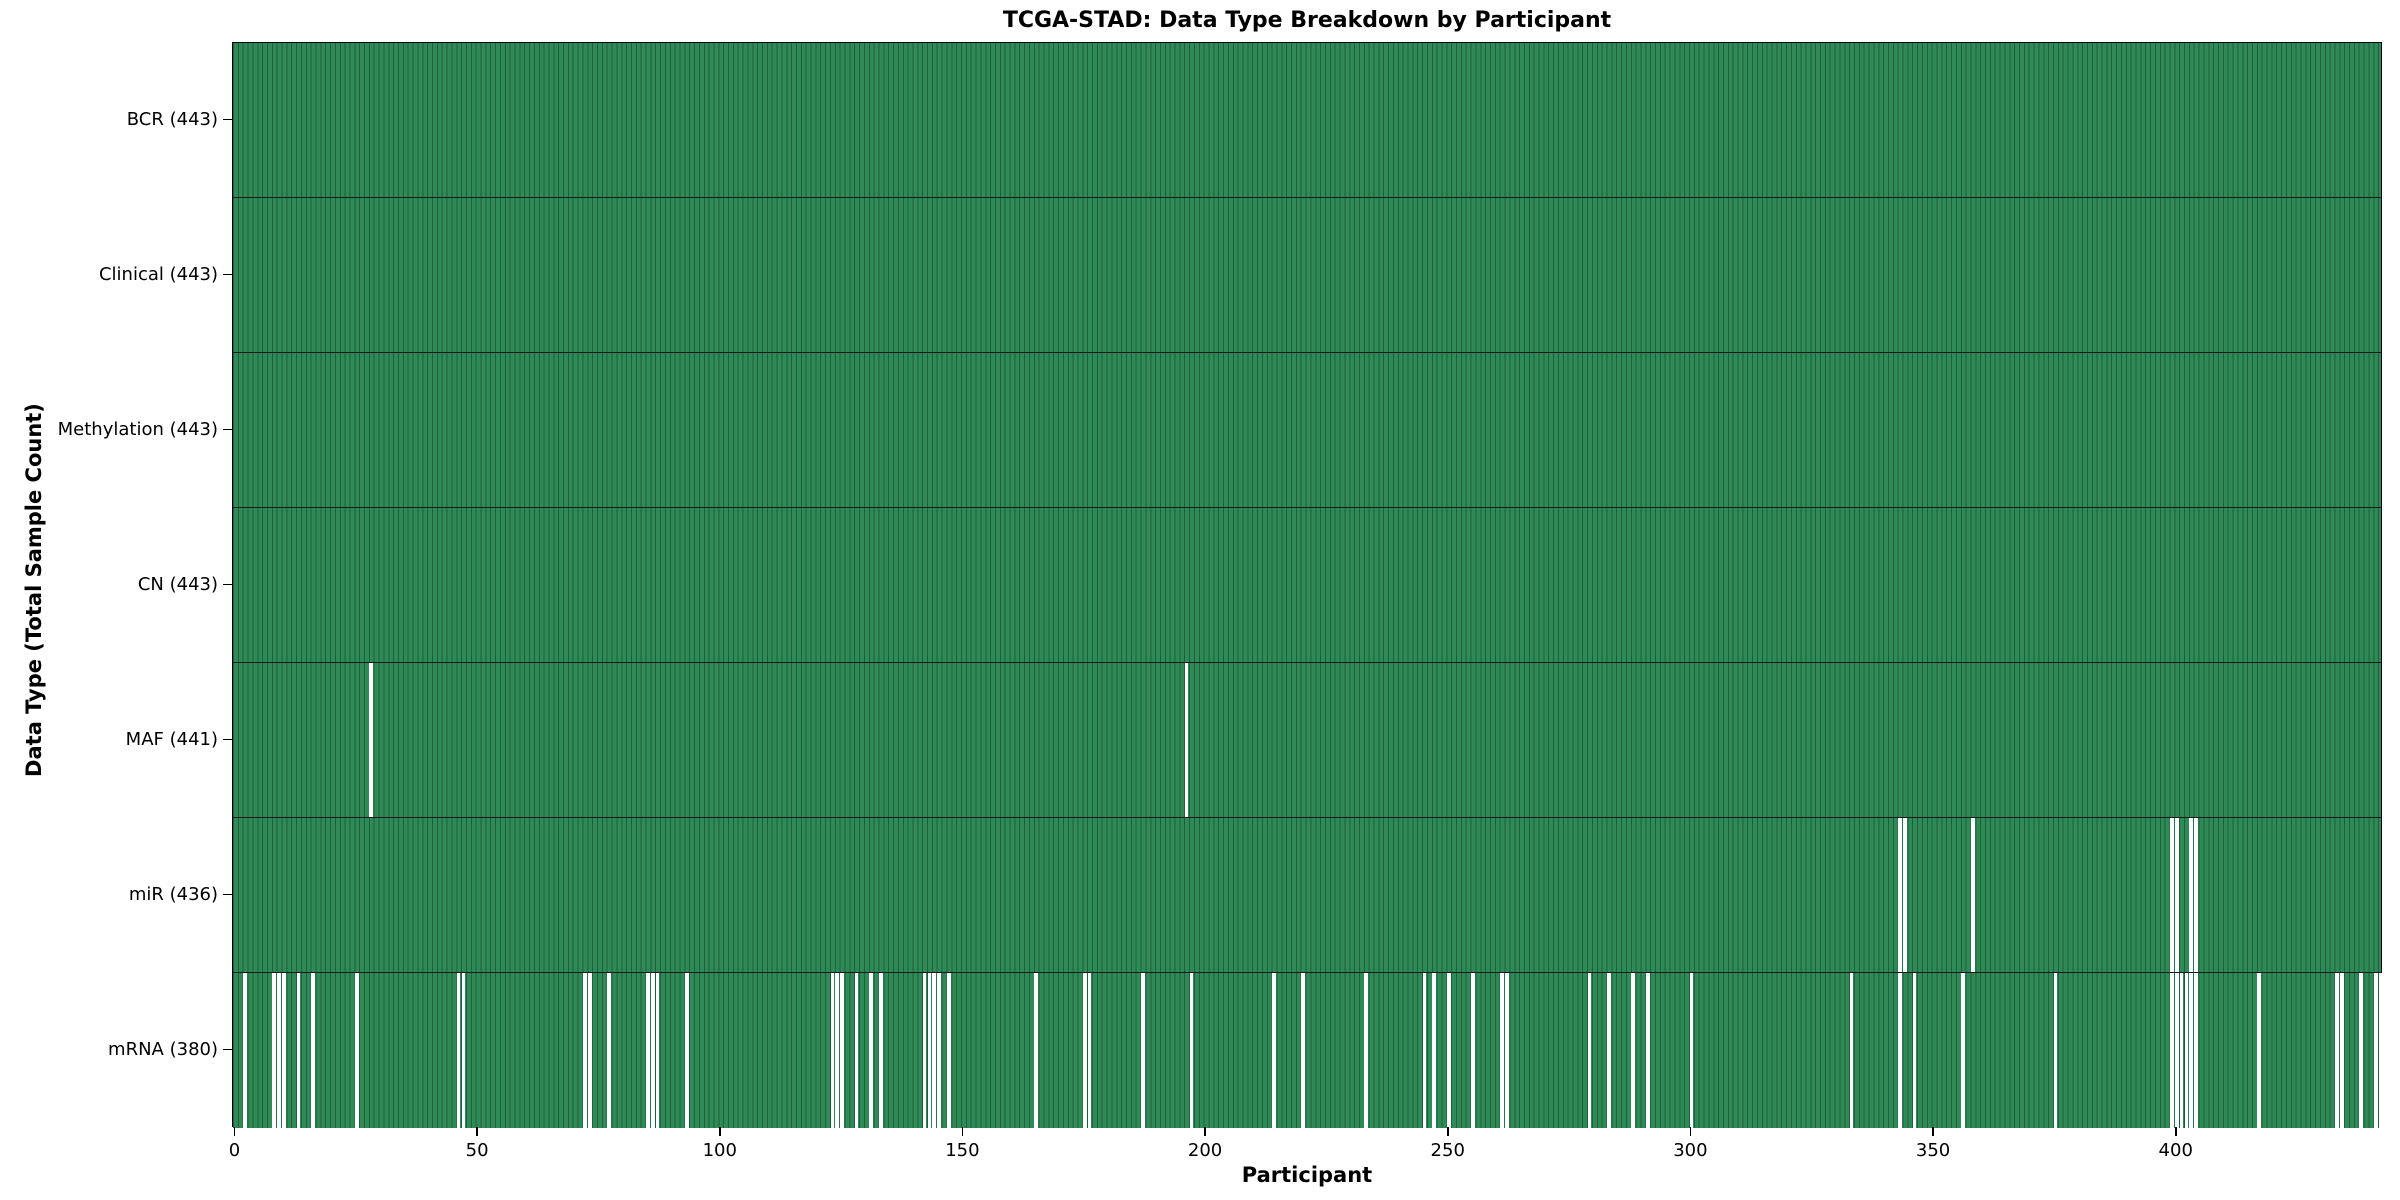  I want to click on x-tick-label-400: 400, so click(2175, 1150).